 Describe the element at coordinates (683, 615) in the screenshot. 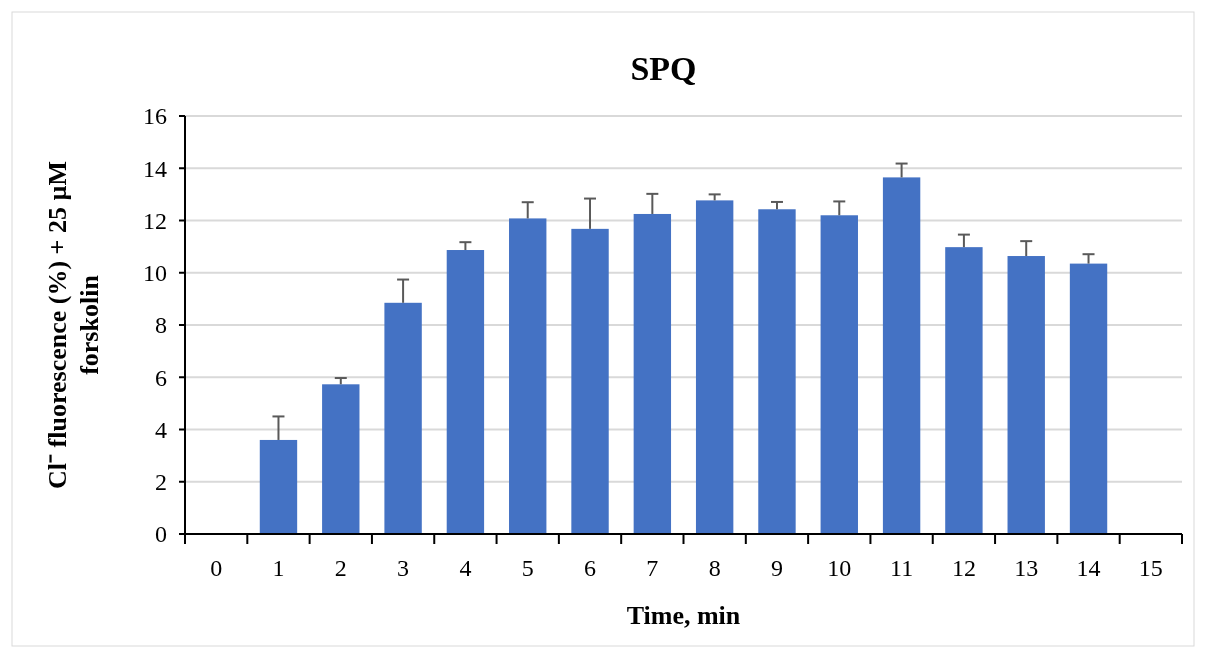

I see `x-axis-title: Time, min` at that location.